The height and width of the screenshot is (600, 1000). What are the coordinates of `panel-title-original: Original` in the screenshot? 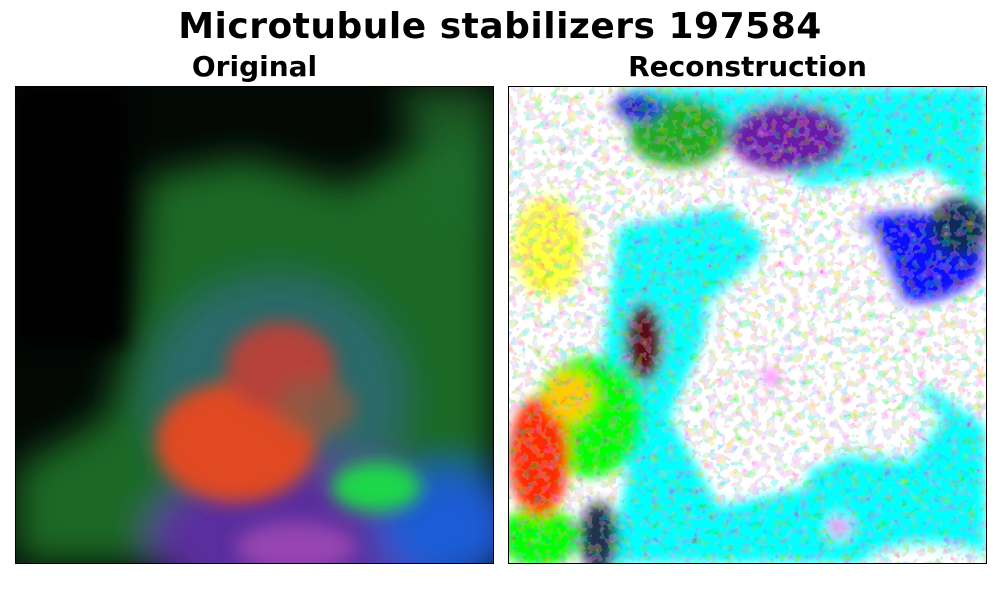 It's located at (254, 66).